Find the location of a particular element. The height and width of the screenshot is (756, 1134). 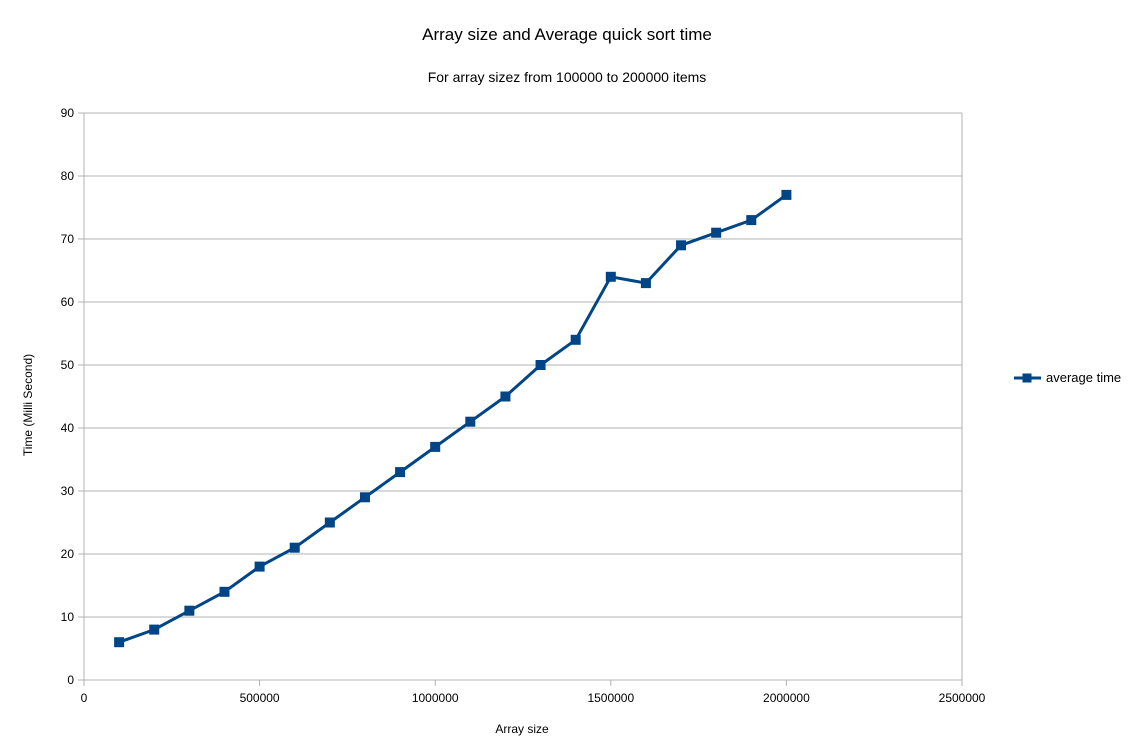

y-tick-label: 70 is located at coordinates (68, 239).